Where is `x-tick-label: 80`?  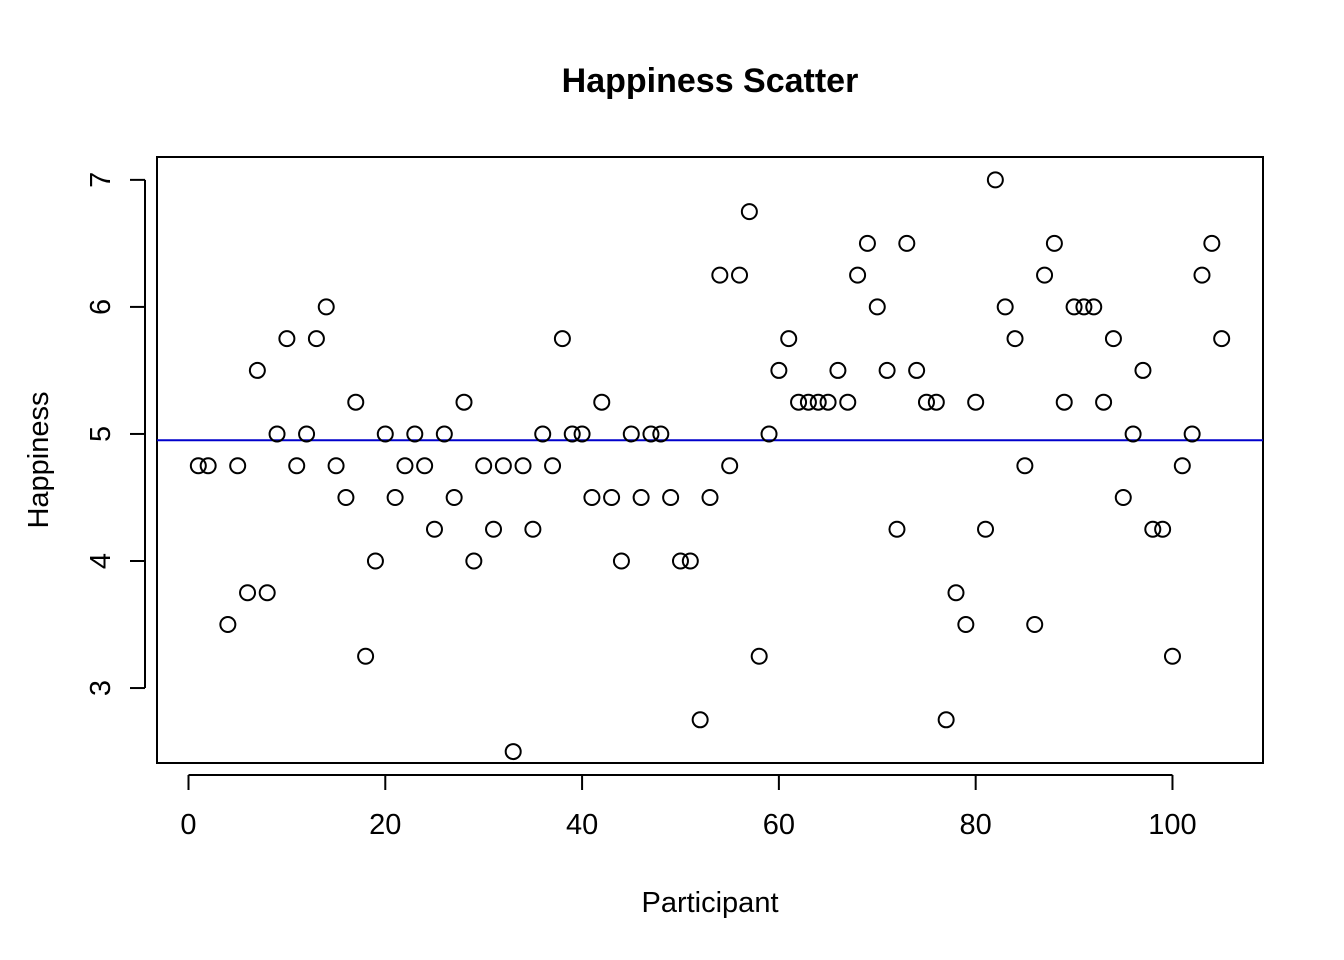 x-tick-label: 80 is located at coordinates (976, 825).